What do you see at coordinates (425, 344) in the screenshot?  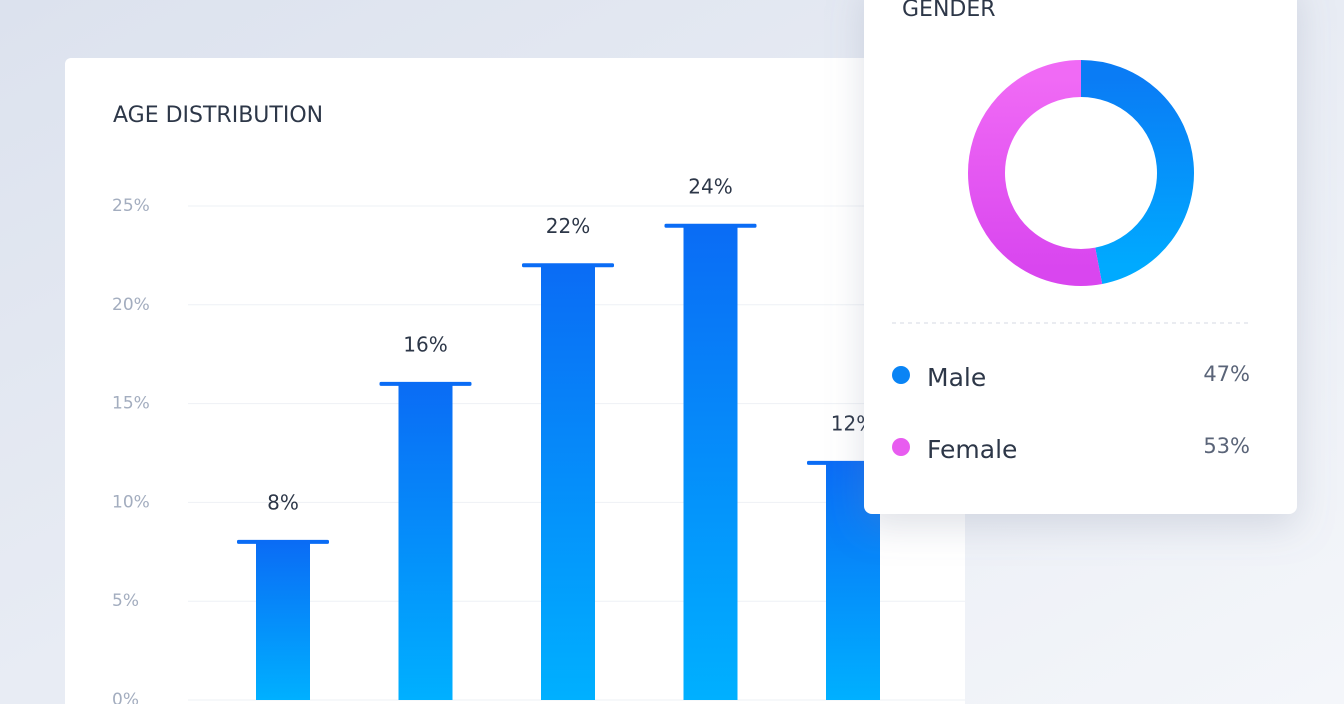 I see `value-label: 16%` at bounding box center [425, 344].